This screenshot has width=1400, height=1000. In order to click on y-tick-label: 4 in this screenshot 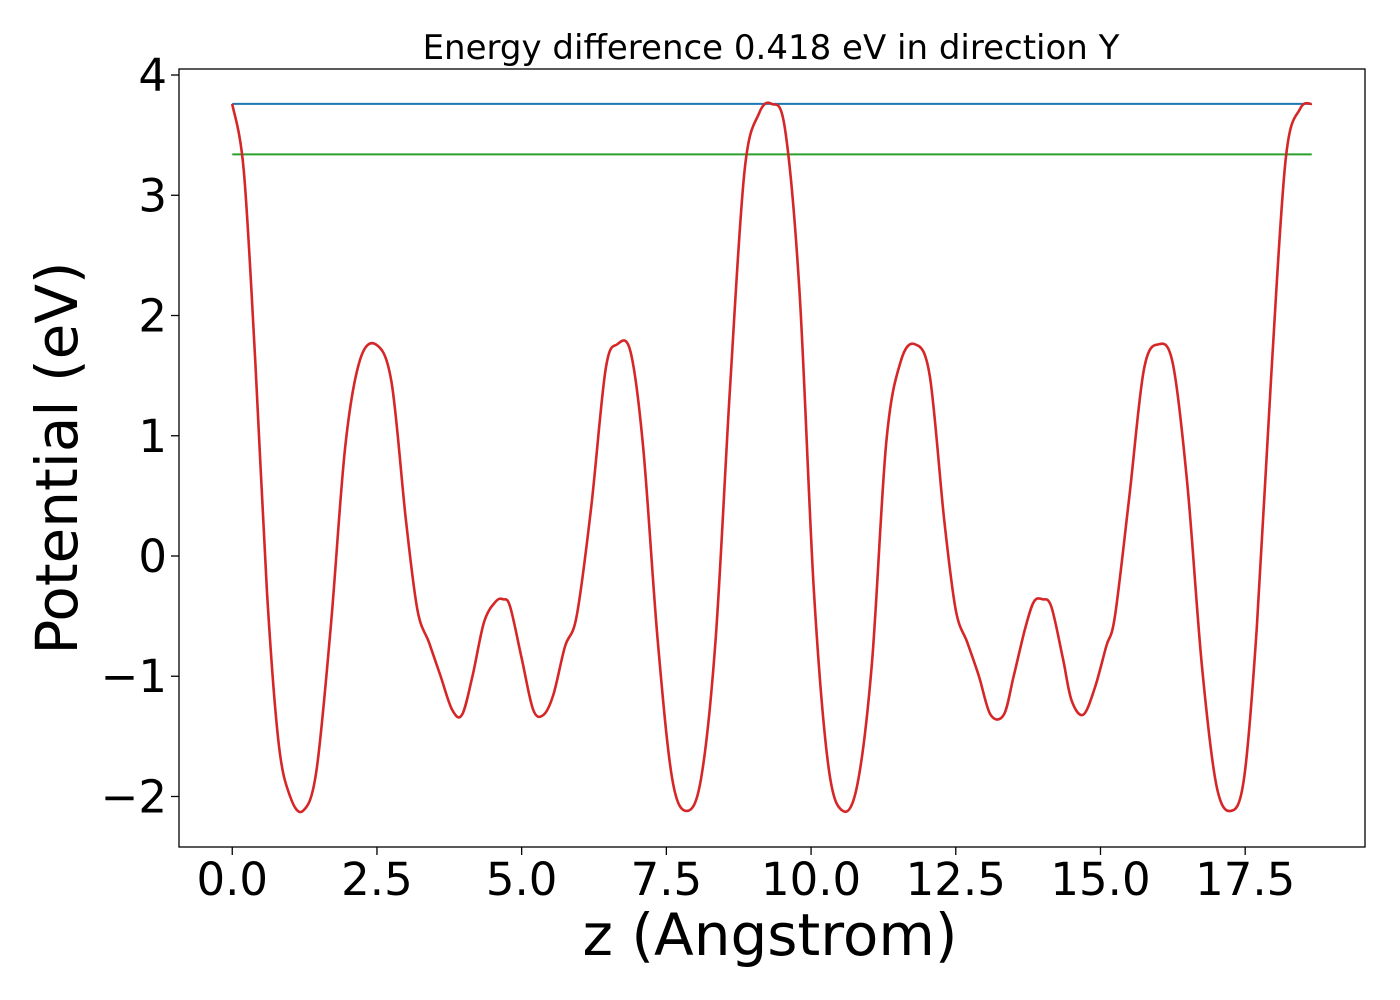, I will do `click(152, 75)`.